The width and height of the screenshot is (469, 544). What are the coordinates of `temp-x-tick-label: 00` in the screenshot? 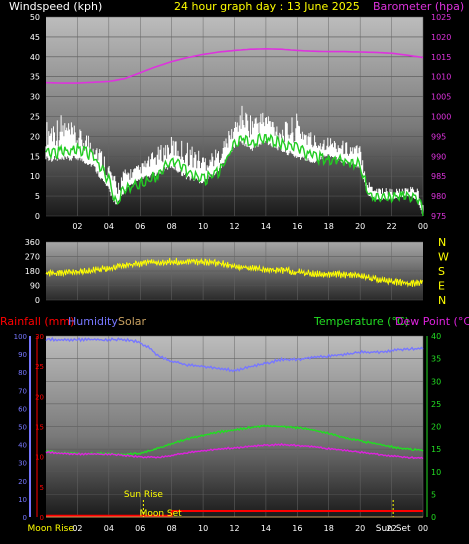 It's located at (423, 528).